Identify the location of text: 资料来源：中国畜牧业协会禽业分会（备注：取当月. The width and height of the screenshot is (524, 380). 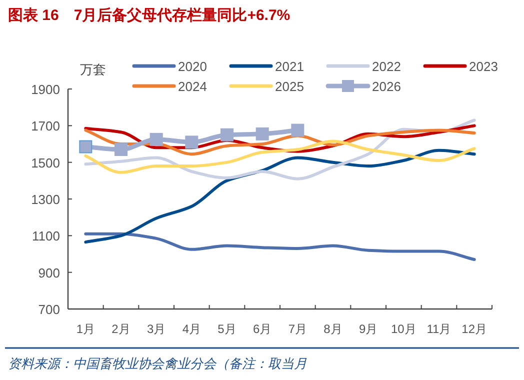
(157, 363).